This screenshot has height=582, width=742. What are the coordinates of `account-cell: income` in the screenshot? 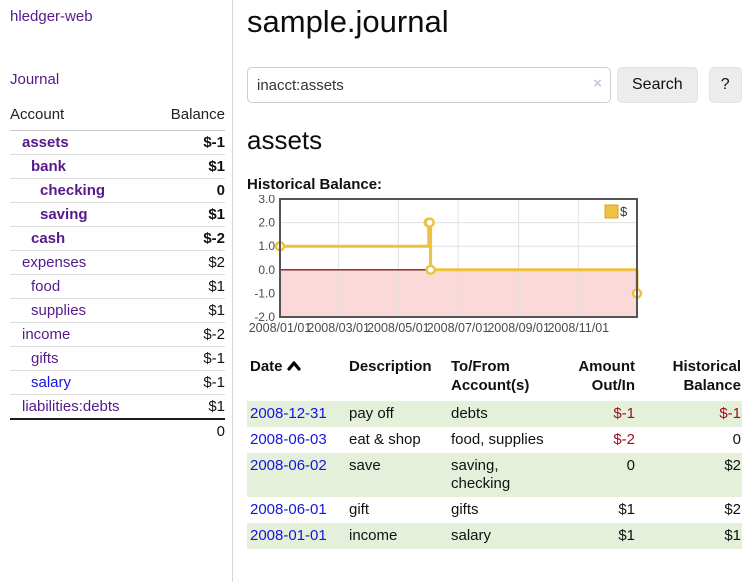 It's located at (82, 334).